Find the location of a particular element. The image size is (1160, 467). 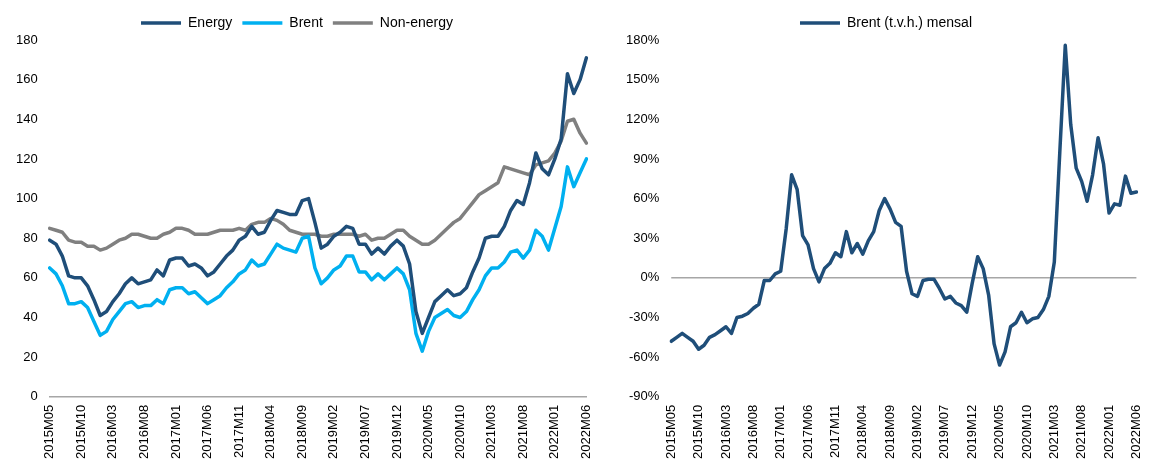

y-tick-label: -90% is located at coordinates (644, 396).